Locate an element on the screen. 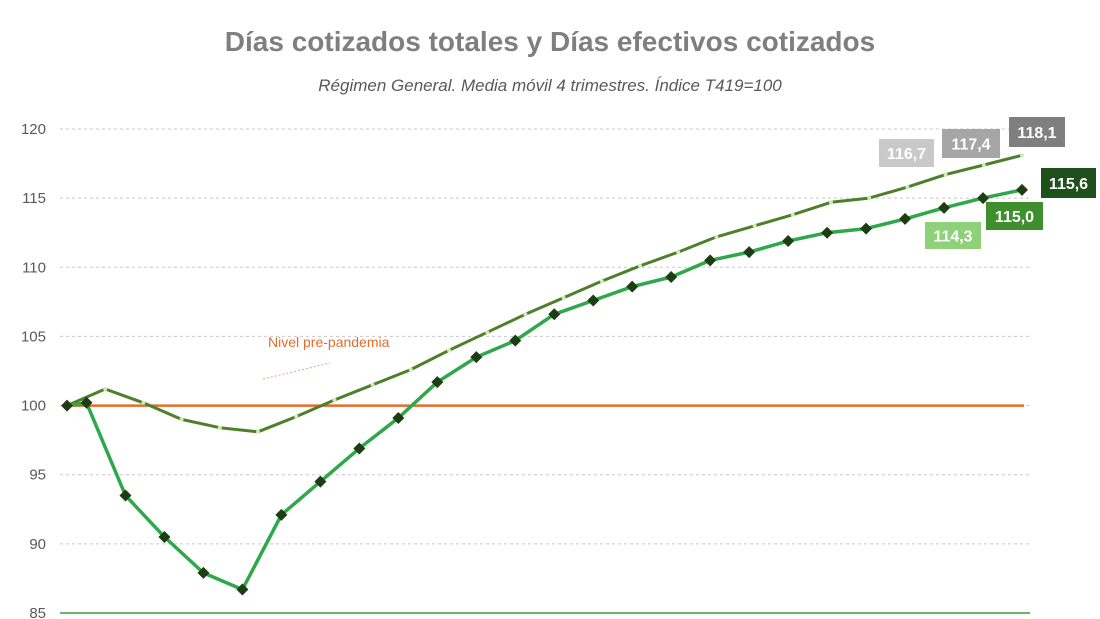 The width and height of the screenshot is (1100, 619). y-tick-label: 100 is located at coordinates (33, 406).